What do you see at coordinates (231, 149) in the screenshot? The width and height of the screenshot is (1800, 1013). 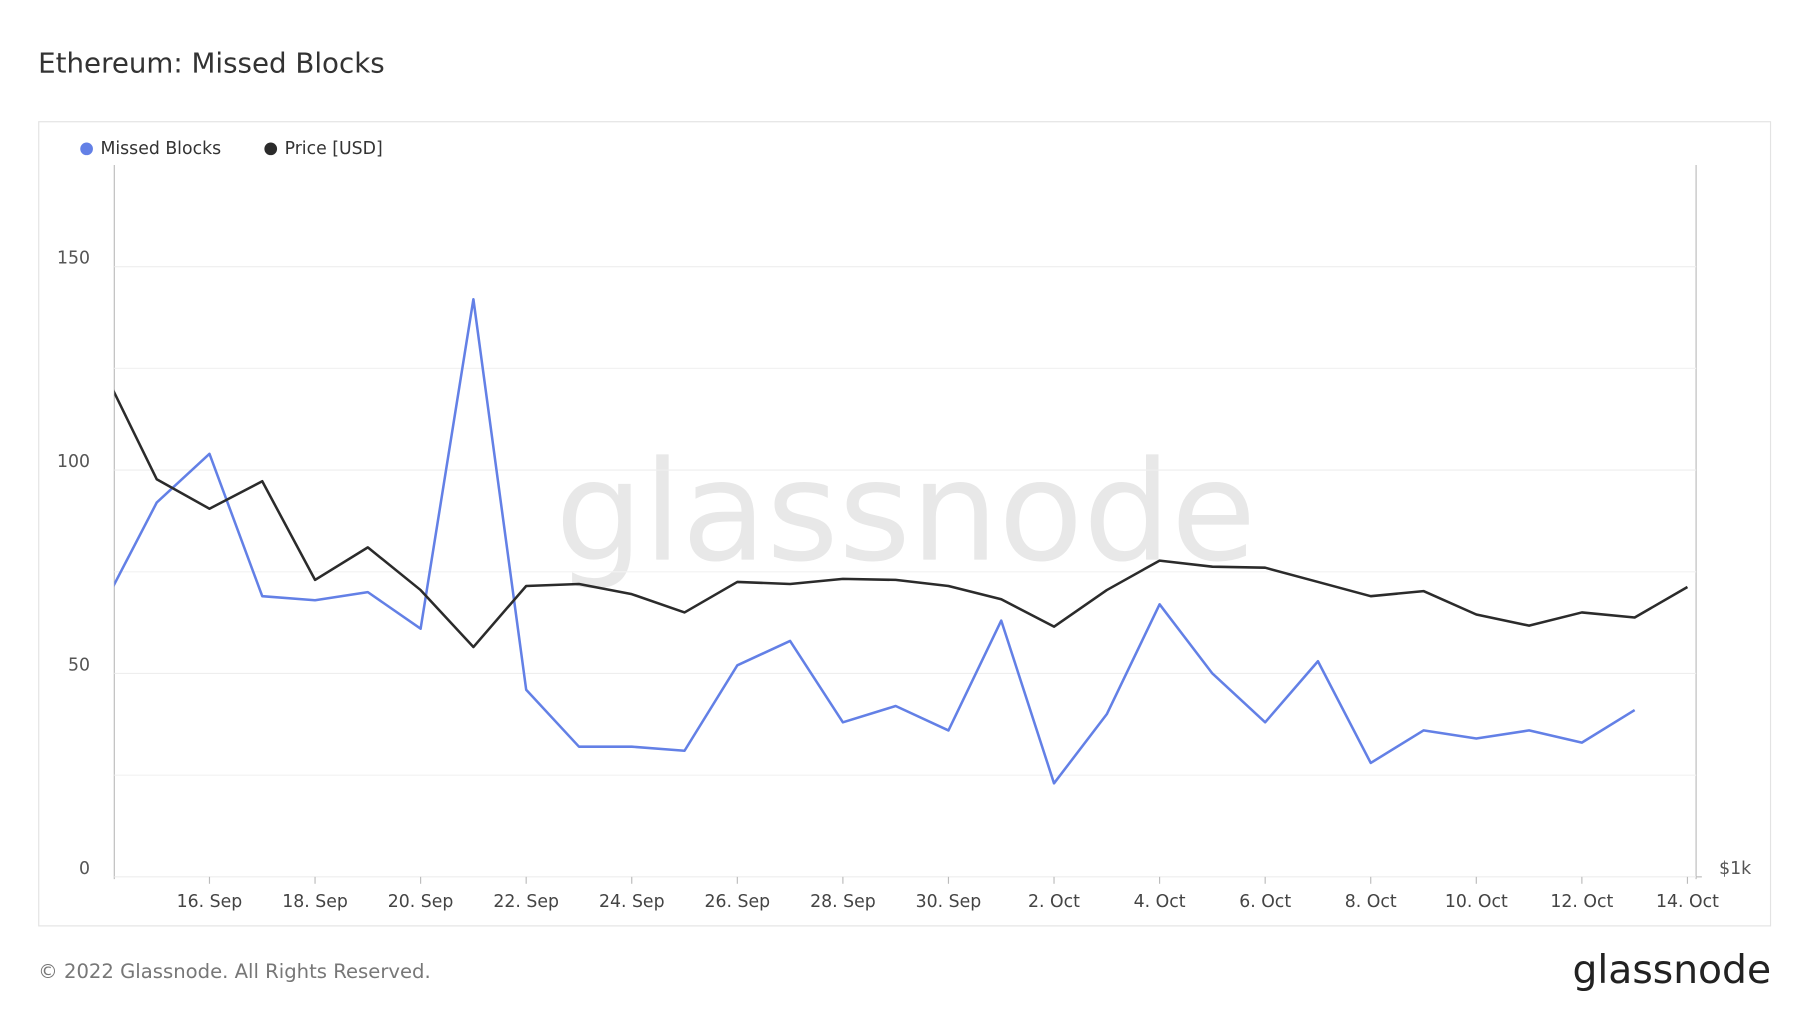 I see `legend: Missed Blocks Price [USD]` at bounding box center [231, 149].